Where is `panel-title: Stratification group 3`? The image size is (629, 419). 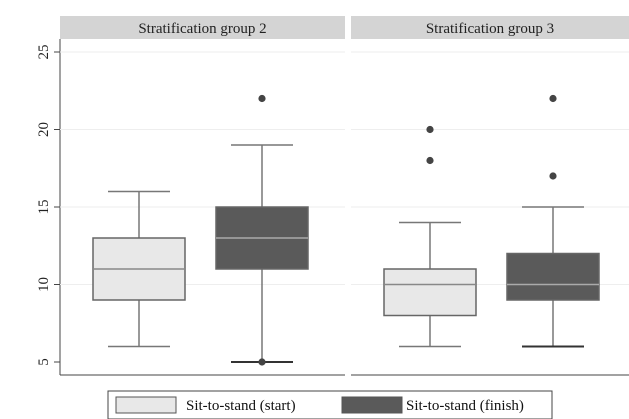 panel-title: Stratification group 3 is located at coordinates (490, 29).